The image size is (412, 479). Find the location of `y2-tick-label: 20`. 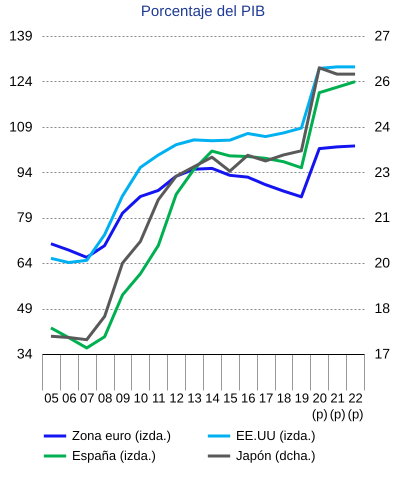

y2-tick-label: 20 is located at coordinates (382, 262).